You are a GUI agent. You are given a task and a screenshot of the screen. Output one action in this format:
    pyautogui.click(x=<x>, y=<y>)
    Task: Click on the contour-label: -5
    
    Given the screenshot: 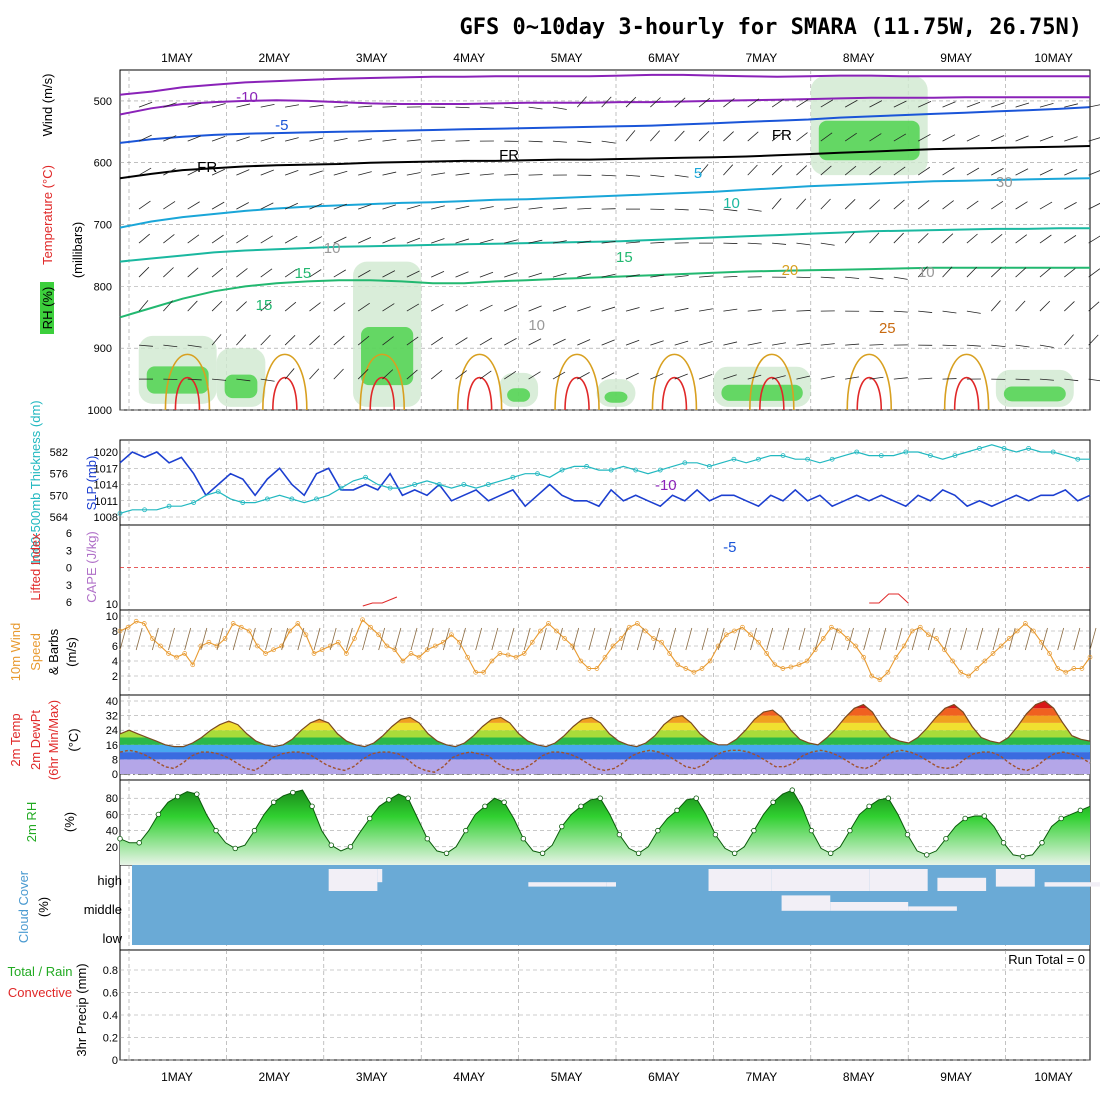 What is the action you would take?
    pyautogui.click(x=281, y=125)
    